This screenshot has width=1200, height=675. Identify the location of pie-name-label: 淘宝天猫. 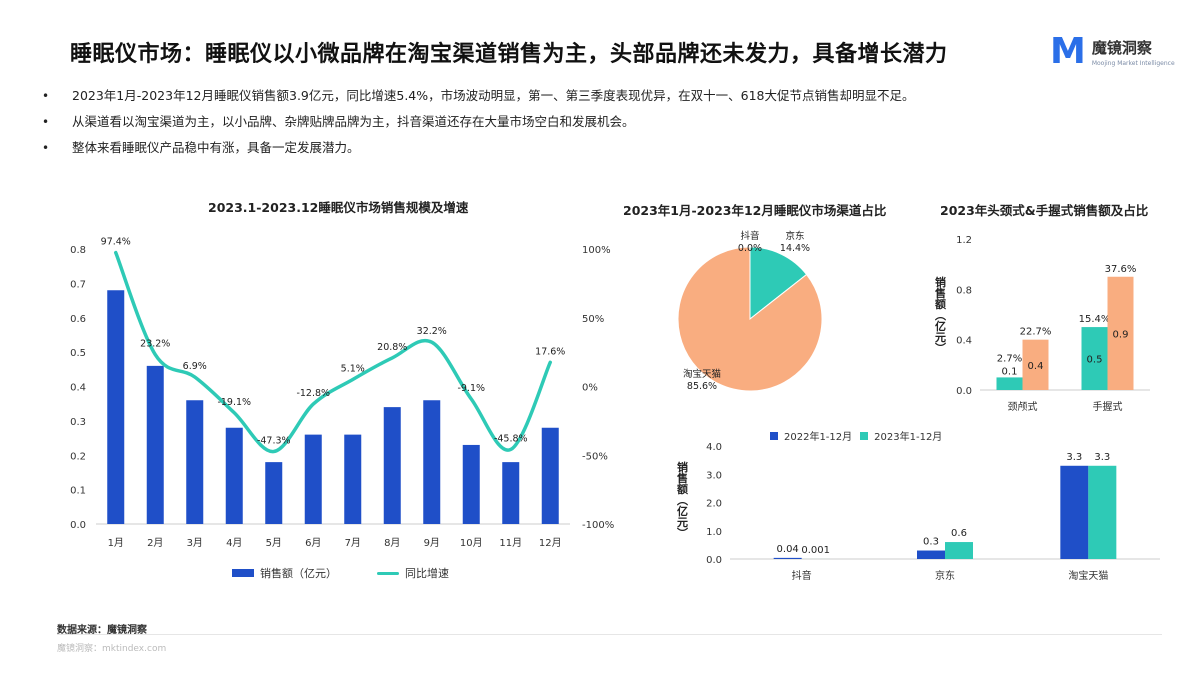
(702, 374).